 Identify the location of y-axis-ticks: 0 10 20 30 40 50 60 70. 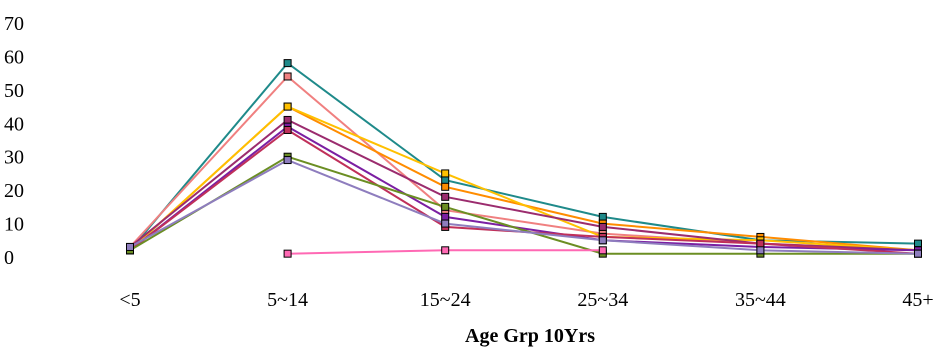
(14, 141).